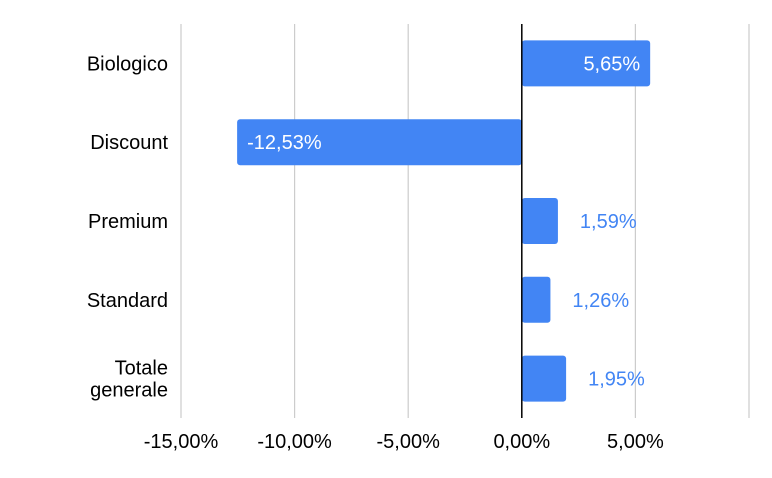  I want to click on category-label: Premium, so click(128, 222).